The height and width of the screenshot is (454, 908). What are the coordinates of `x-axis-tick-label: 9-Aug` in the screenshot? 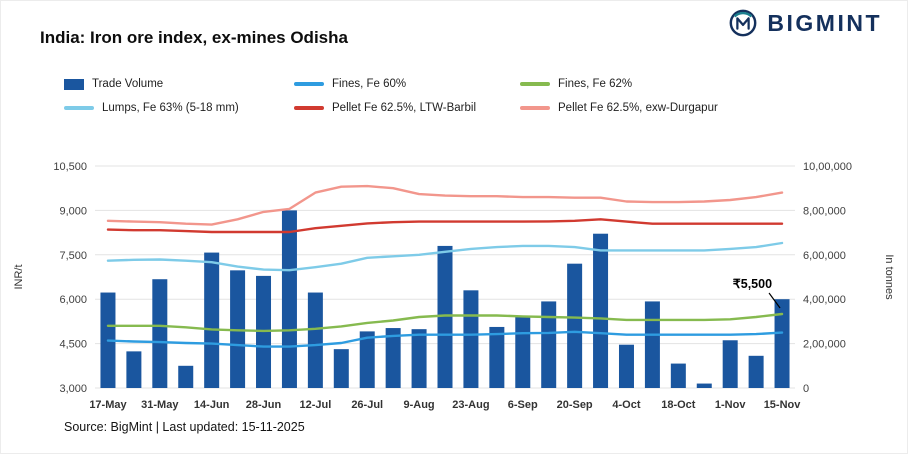 It's located at (418, 405).